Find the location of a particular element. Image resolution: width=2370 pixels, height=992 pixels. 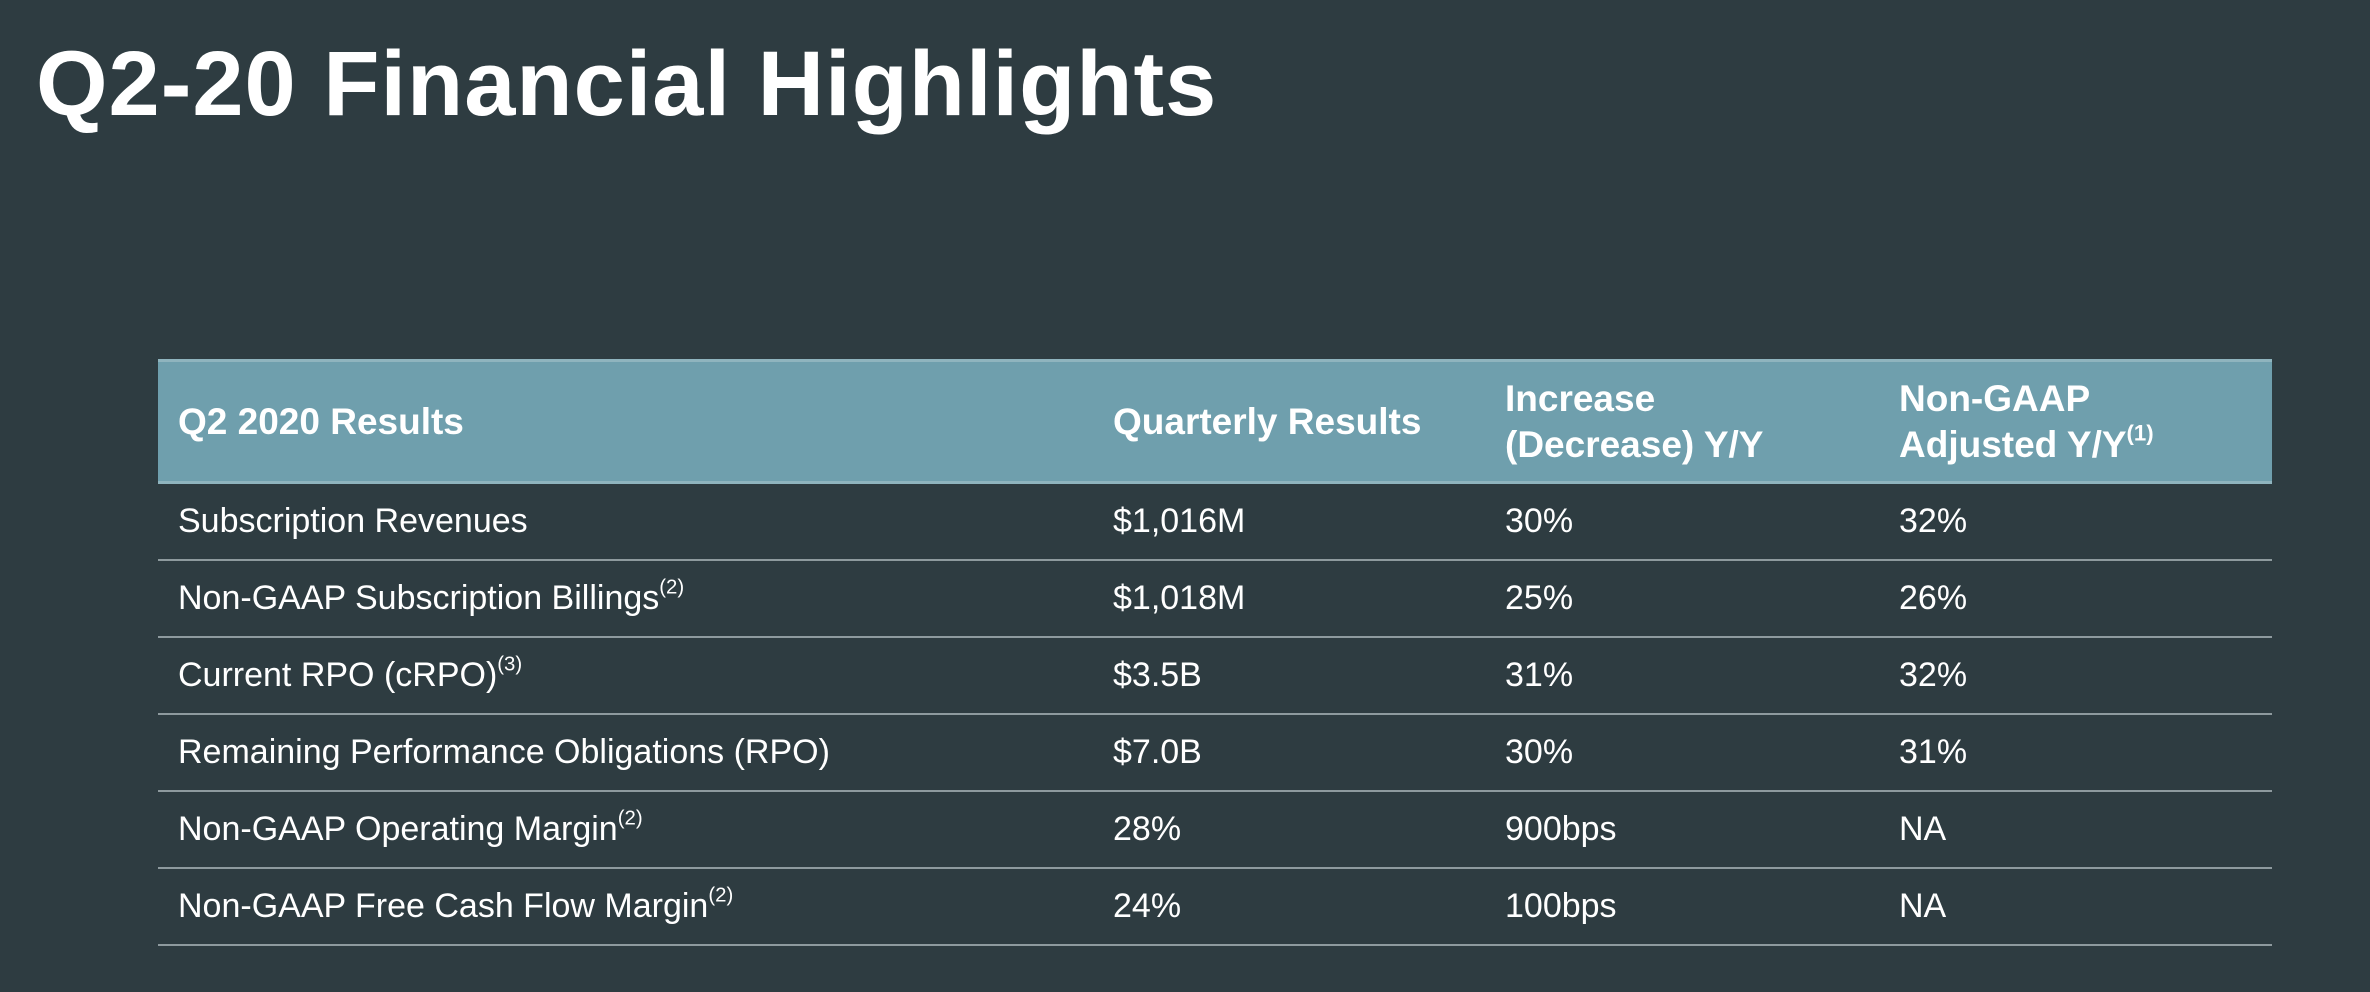

header-metric: Q2 2020 Results is located at coordinates (625, 421).